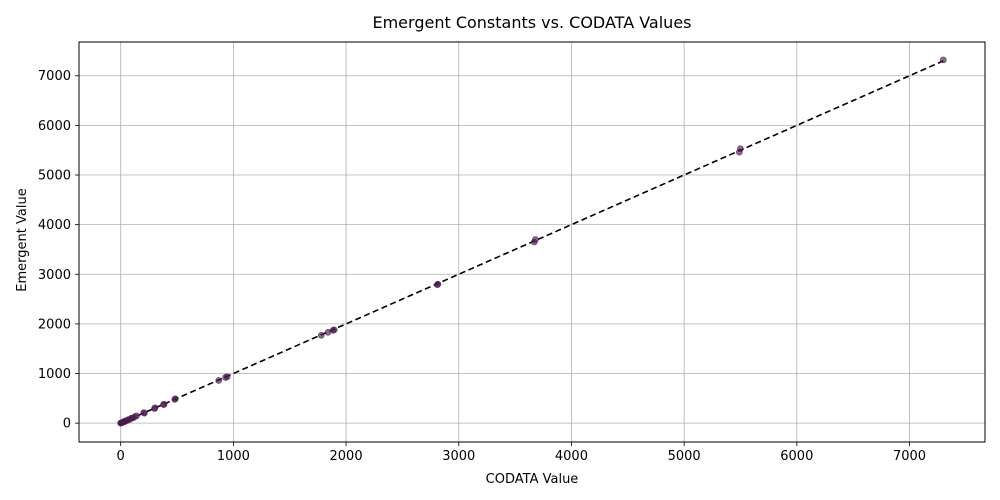 This screenshot has width=1000, height=500. What do you see at coordinates (346, 456) in the screenshot?
I see `x-tick-label: 2000` at bounding box center [346, 456].